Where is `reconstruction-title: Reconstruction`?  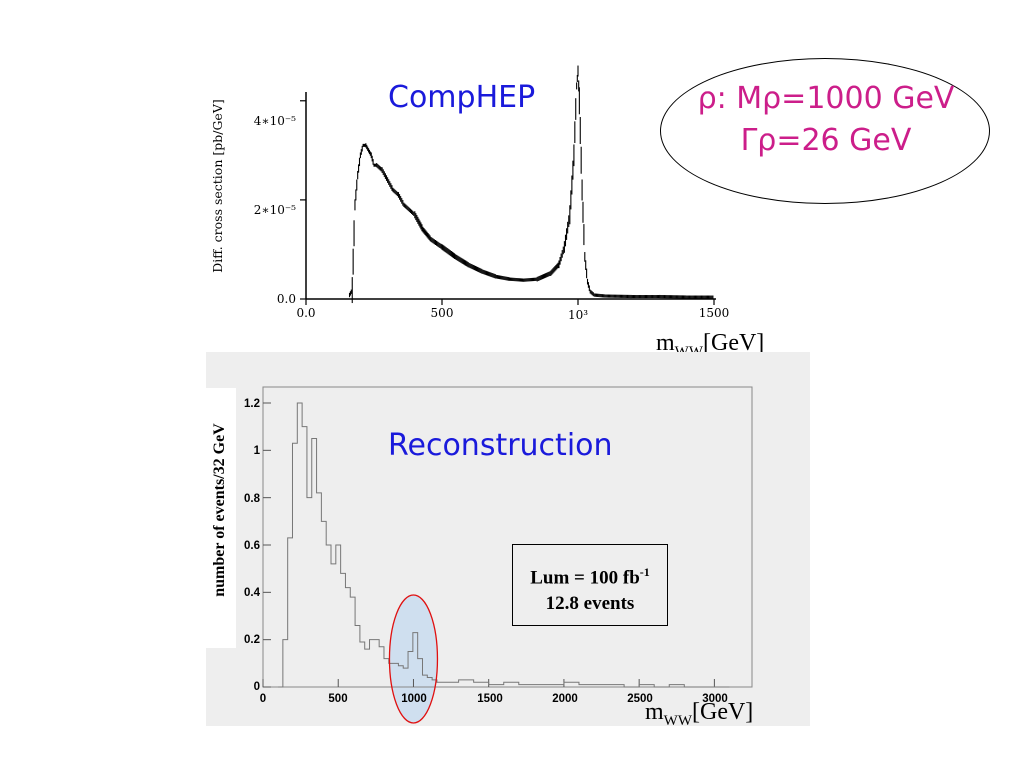
reconstruction-title: Reconstruction is located at coordinates (500, 445).